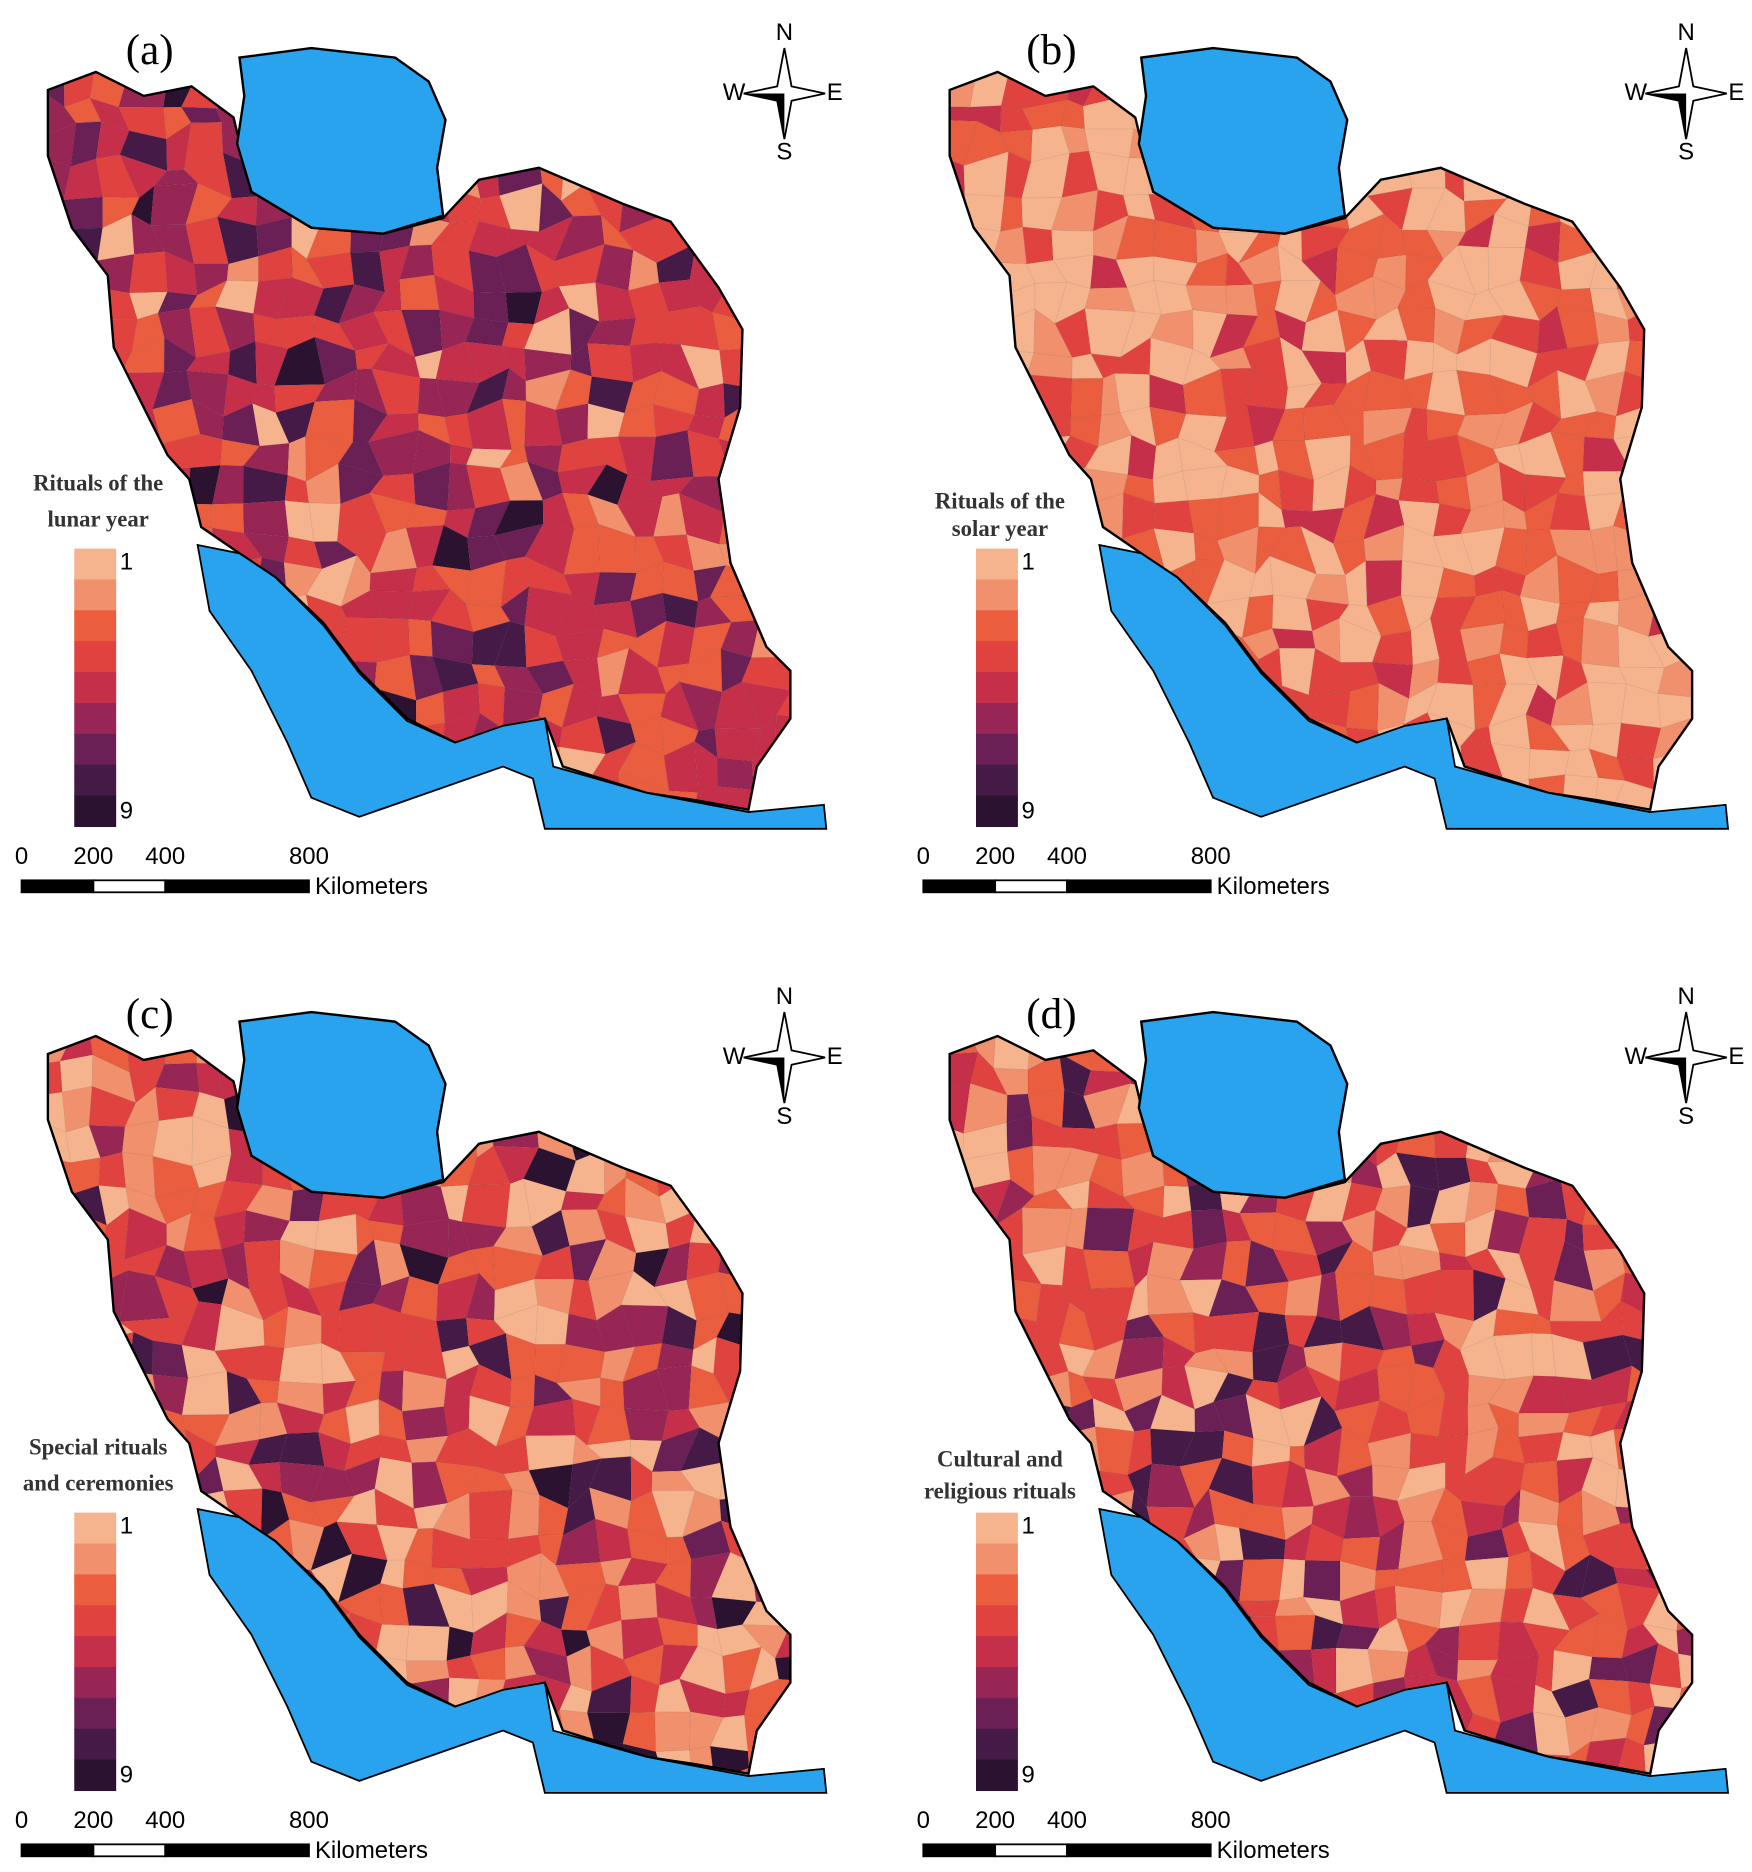 This screenshot has height=1872, width=1752. Describe the element at coordinates (734, 1056) in the screenshot. I see `compass-w: W` at that location.